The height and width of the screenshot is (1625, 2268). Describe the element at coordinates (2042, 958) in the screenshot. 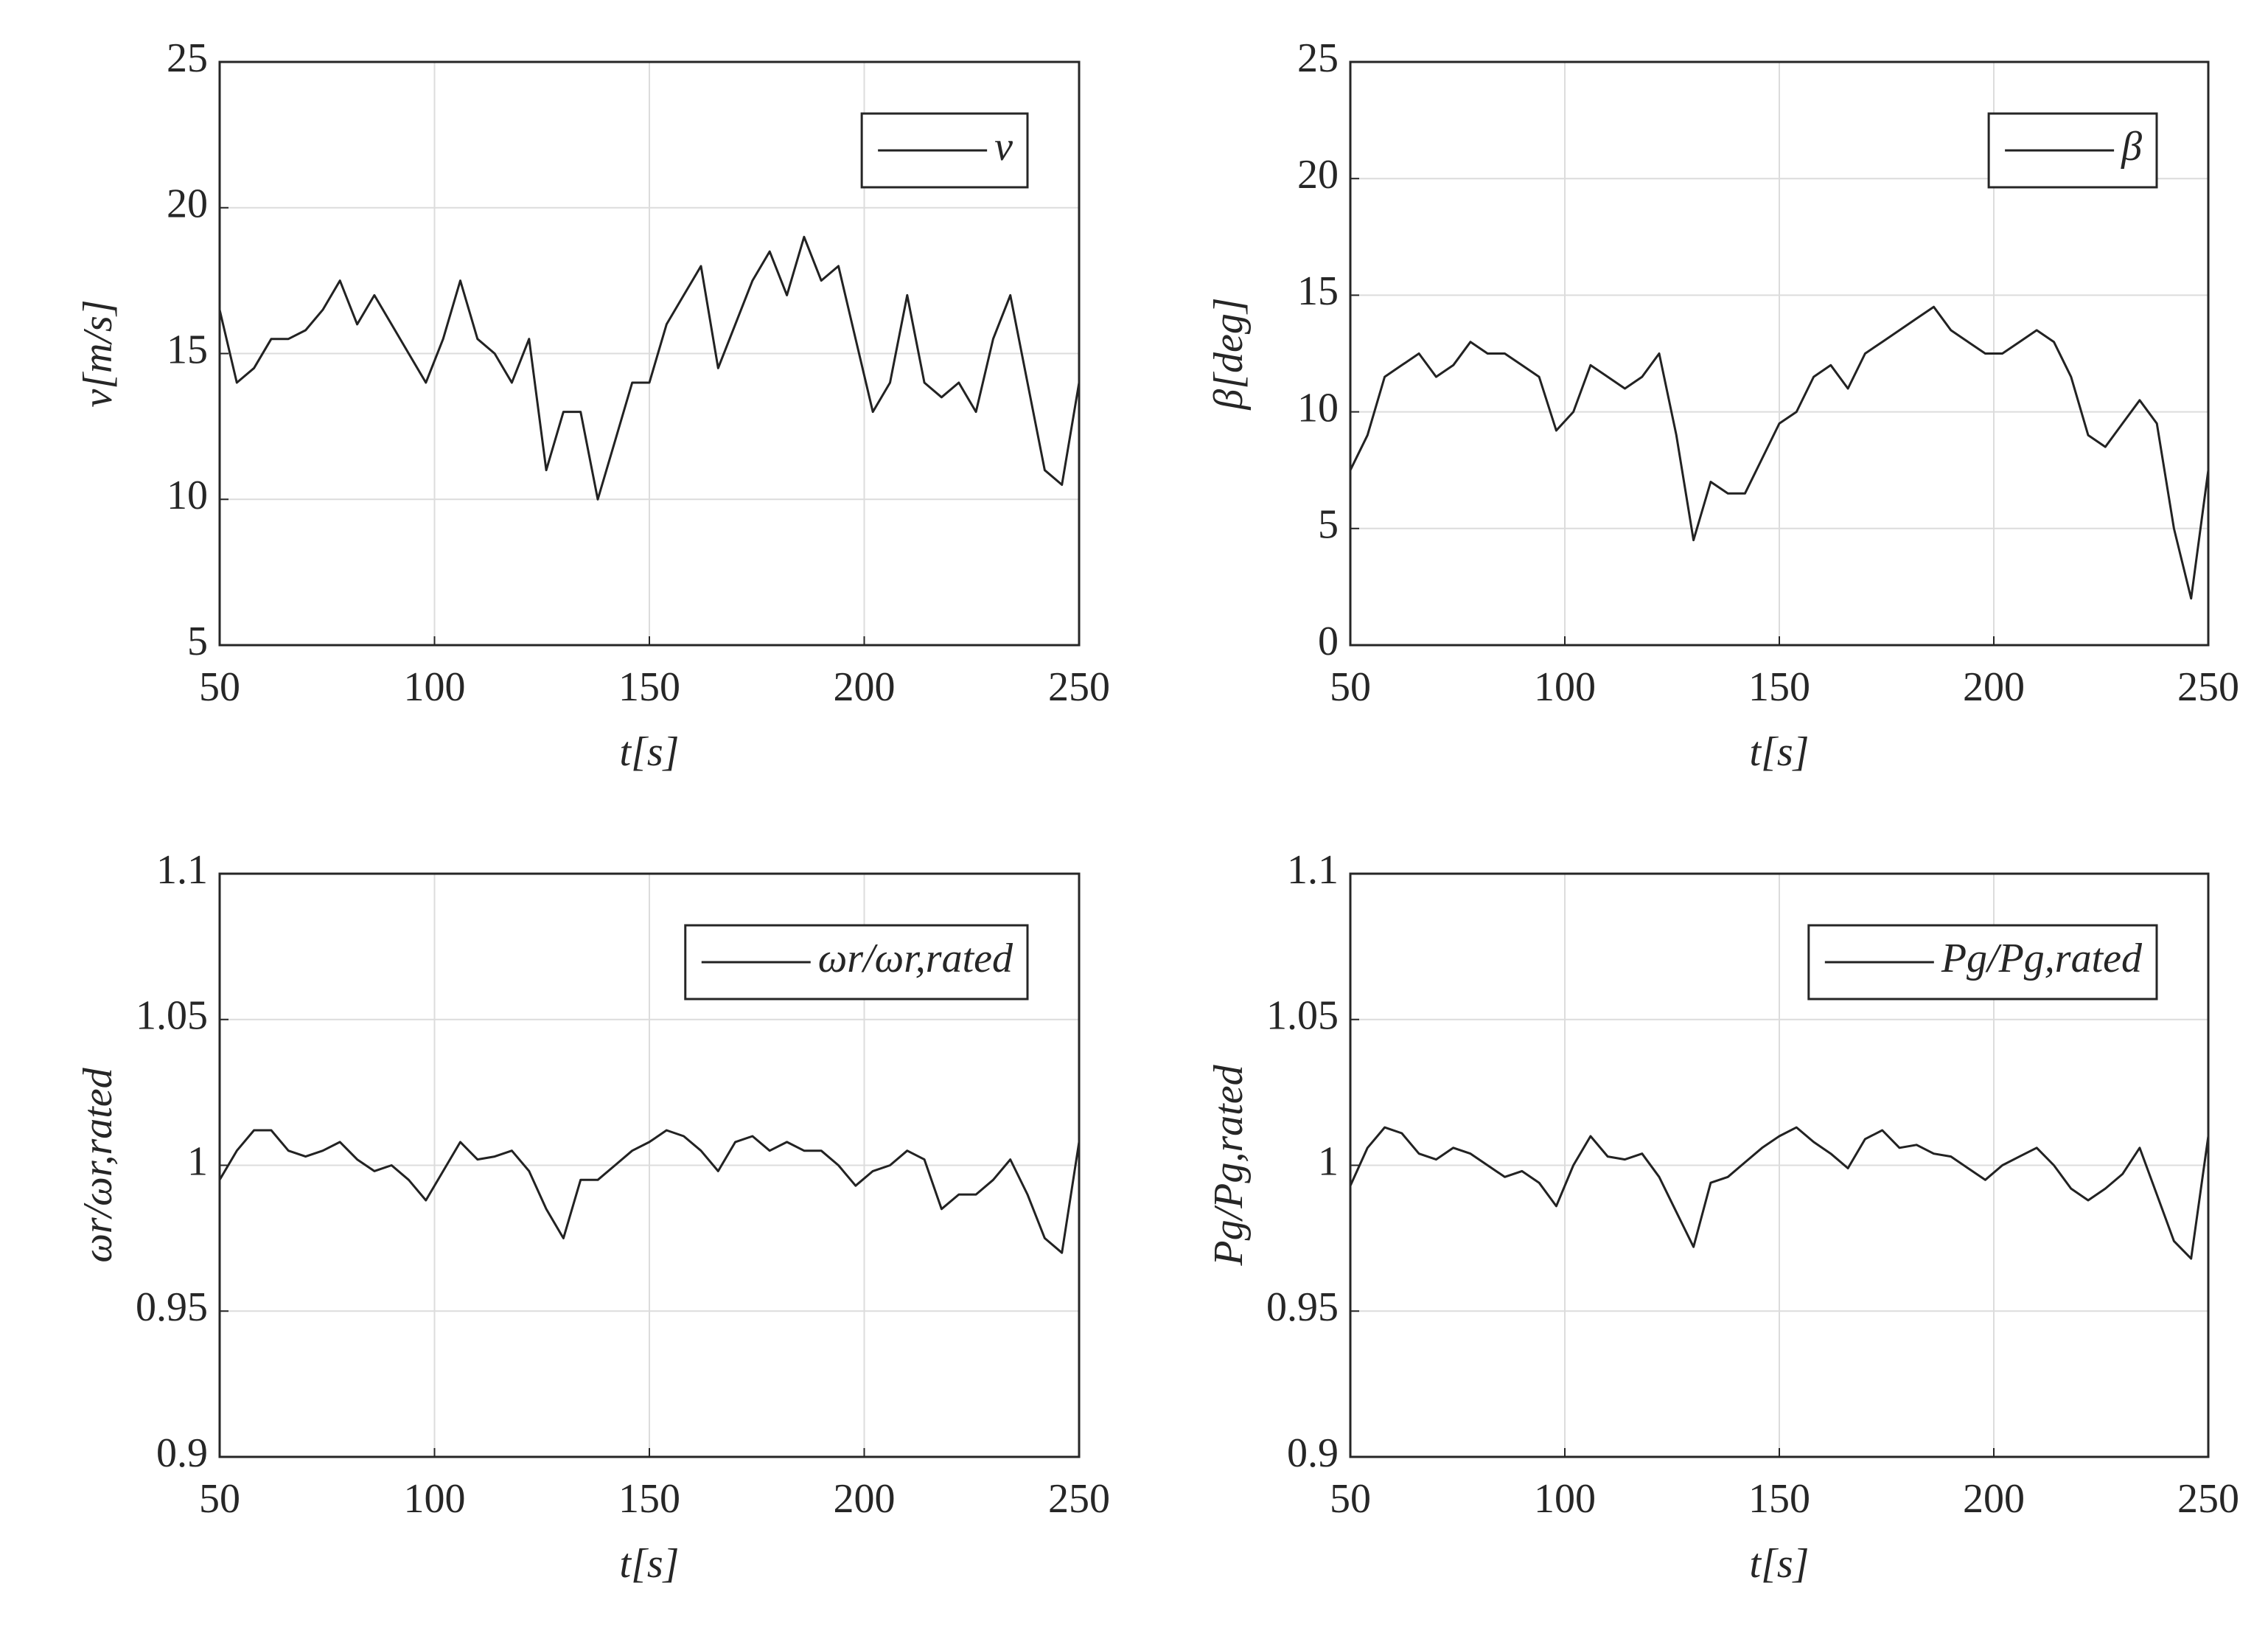

I see `legend-label: Pg/Pg,rated` at that location.